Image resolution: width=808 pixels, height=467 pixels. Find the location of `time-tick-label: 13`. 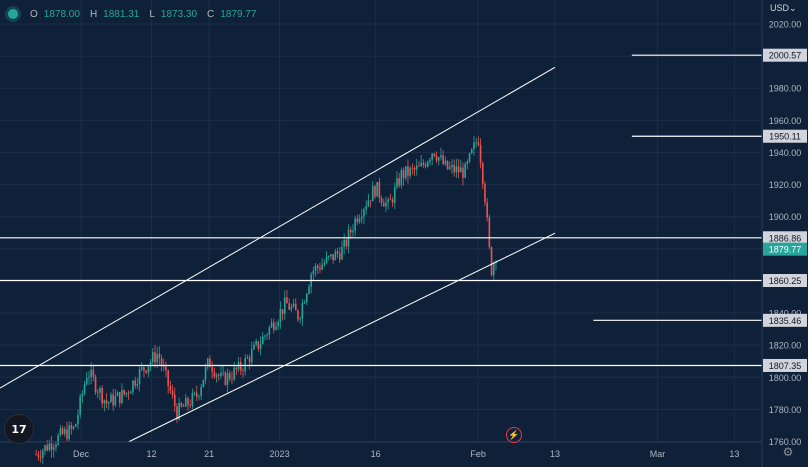

time-tick-label: 13 is located at coordinates (555, 454).